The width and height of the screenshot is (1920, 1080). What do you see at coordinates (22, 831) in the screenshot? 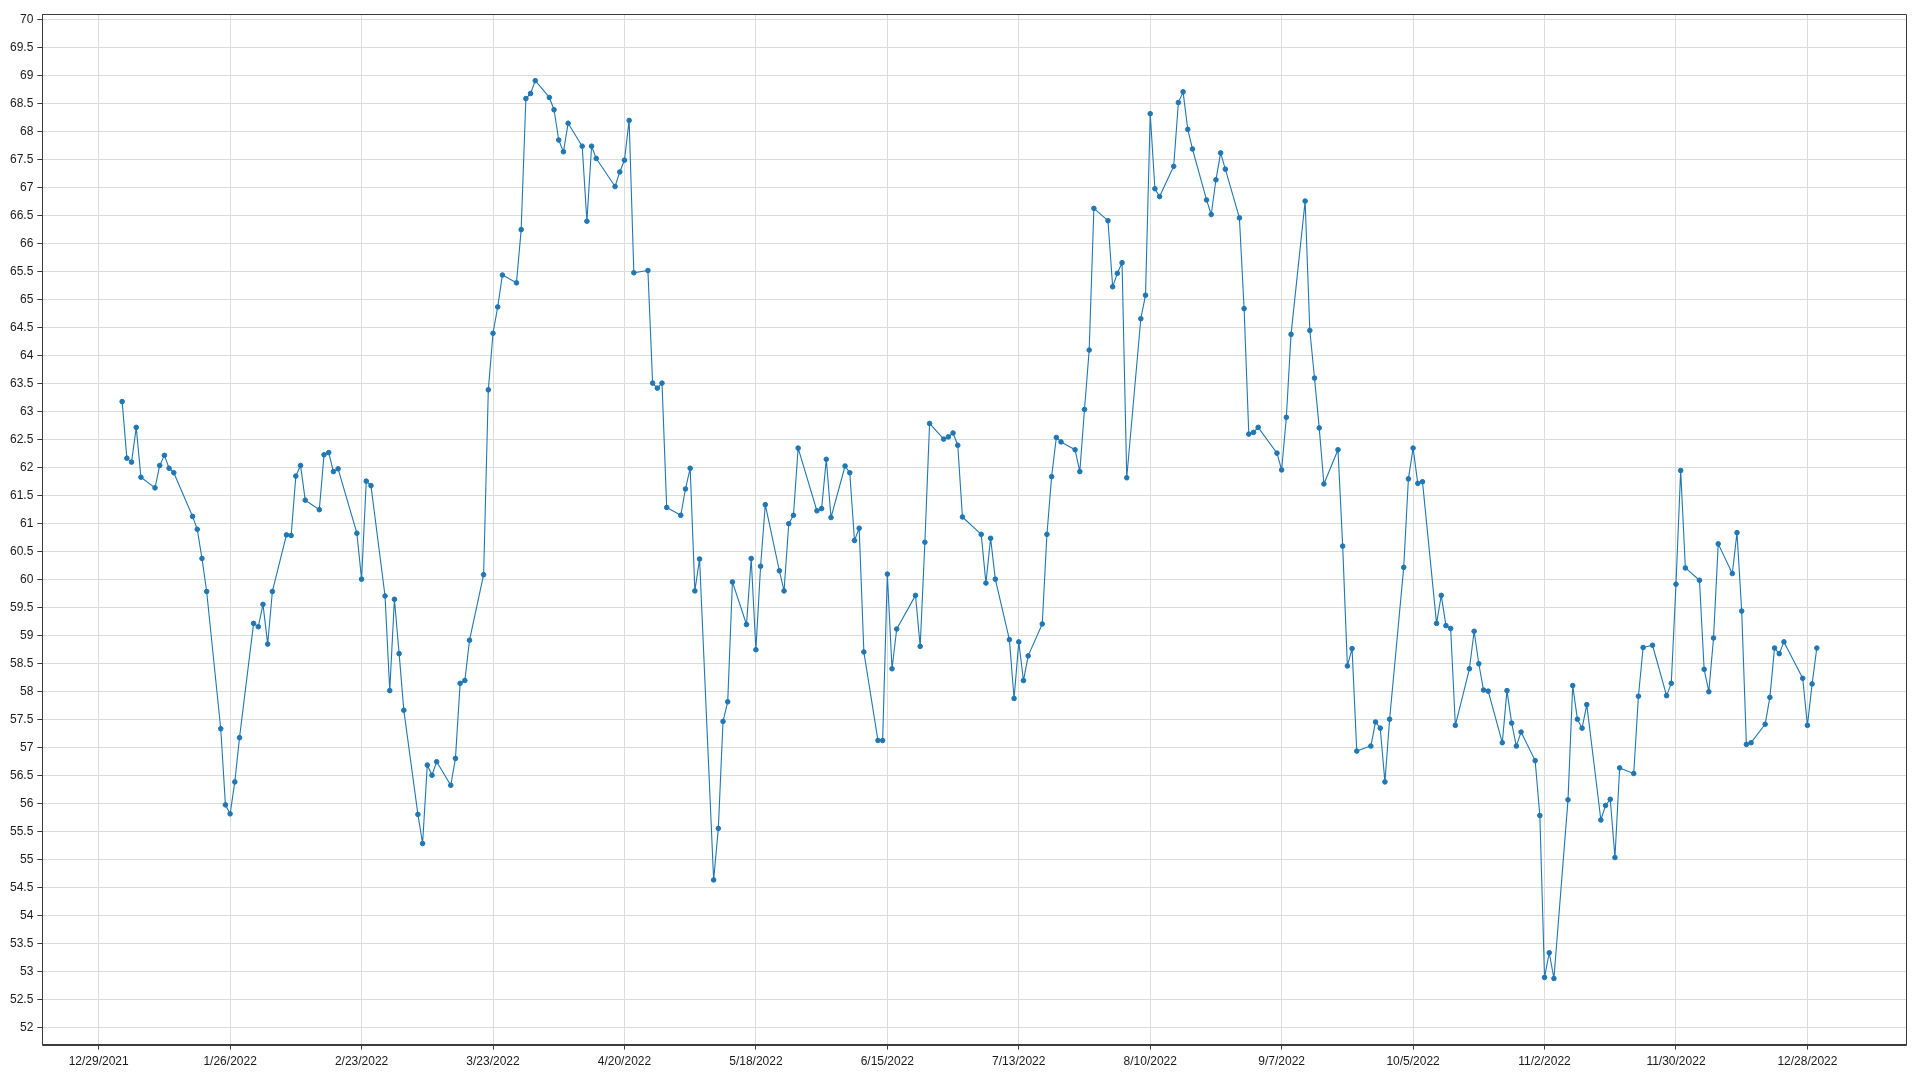
I see `y-tick-label: 55.5` at bounding box center [22, 831].